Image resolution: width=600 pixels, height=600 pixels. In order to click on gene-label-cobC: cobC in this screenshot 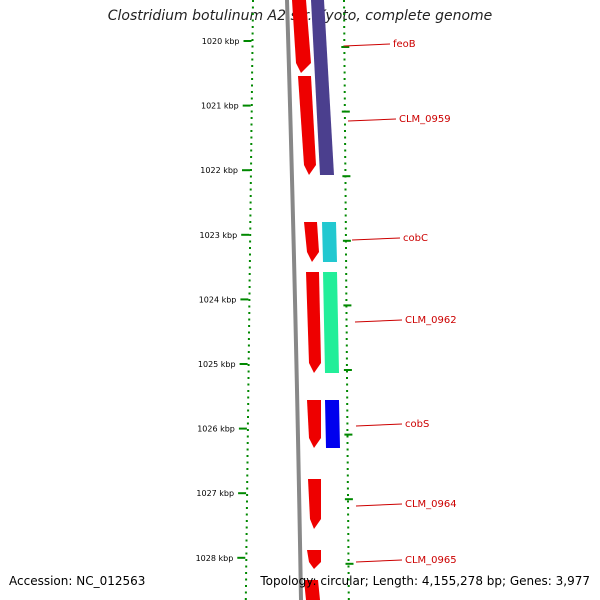, I will do `click(415, 238)`.